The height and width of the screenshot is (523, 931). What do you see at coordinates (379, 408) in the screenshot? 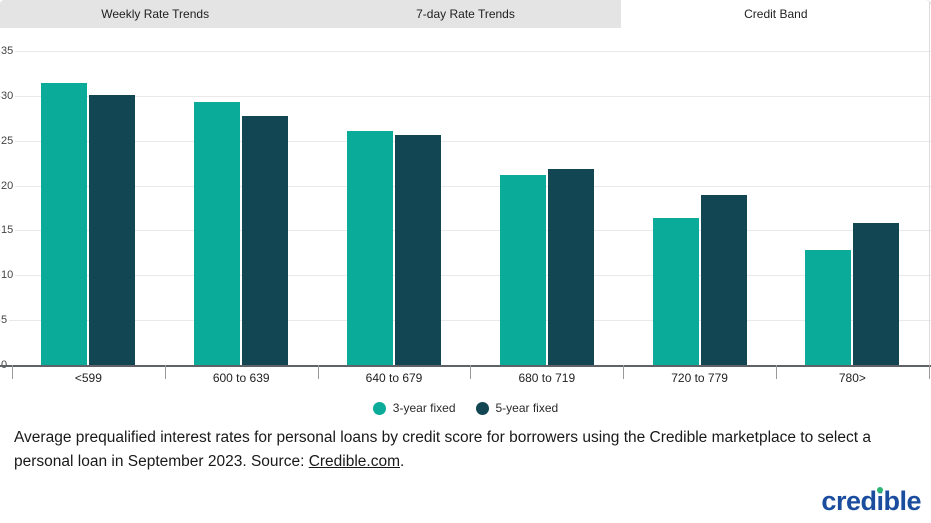
I see `legend-dot-3-year-fixed` at bounding box center [379, 408].